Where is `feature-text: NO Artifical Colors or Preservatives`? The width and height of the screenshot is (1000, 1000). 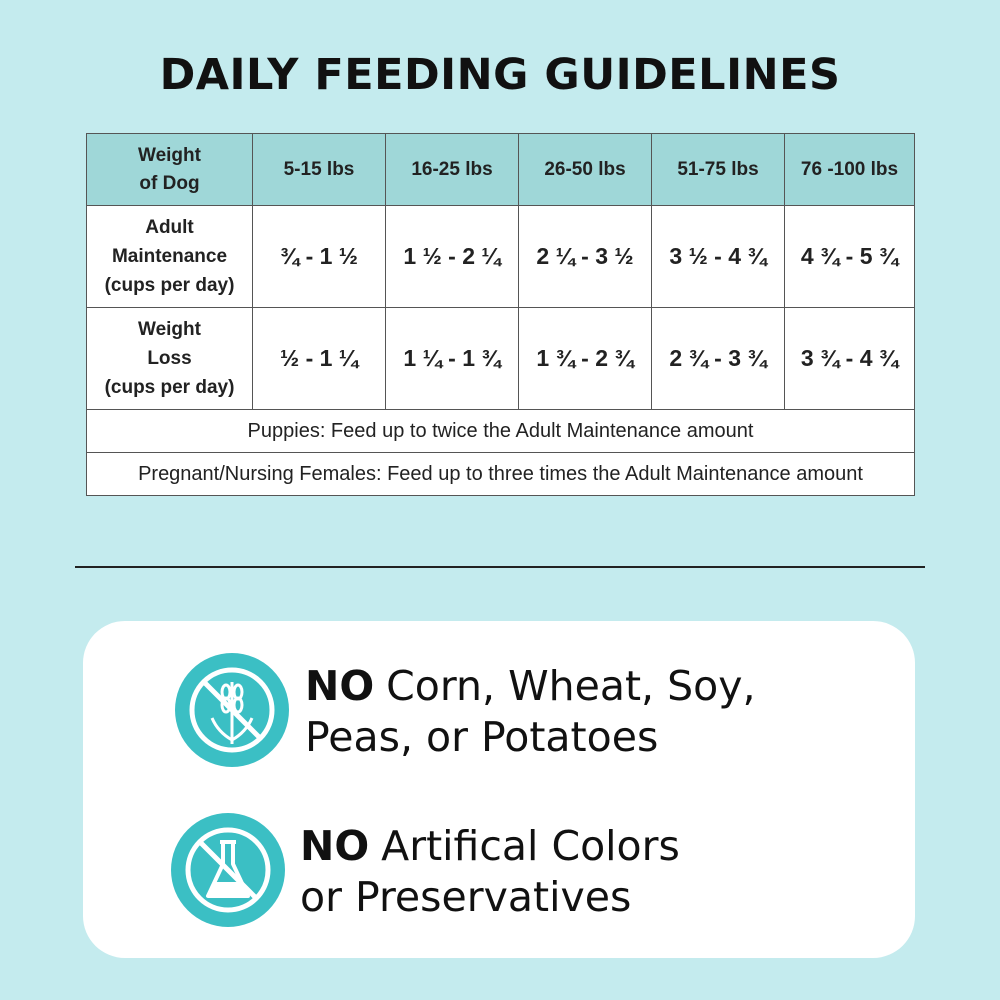
feature-text: NO Artifical Colors or Preservatives is located at coordinates (490, 872).